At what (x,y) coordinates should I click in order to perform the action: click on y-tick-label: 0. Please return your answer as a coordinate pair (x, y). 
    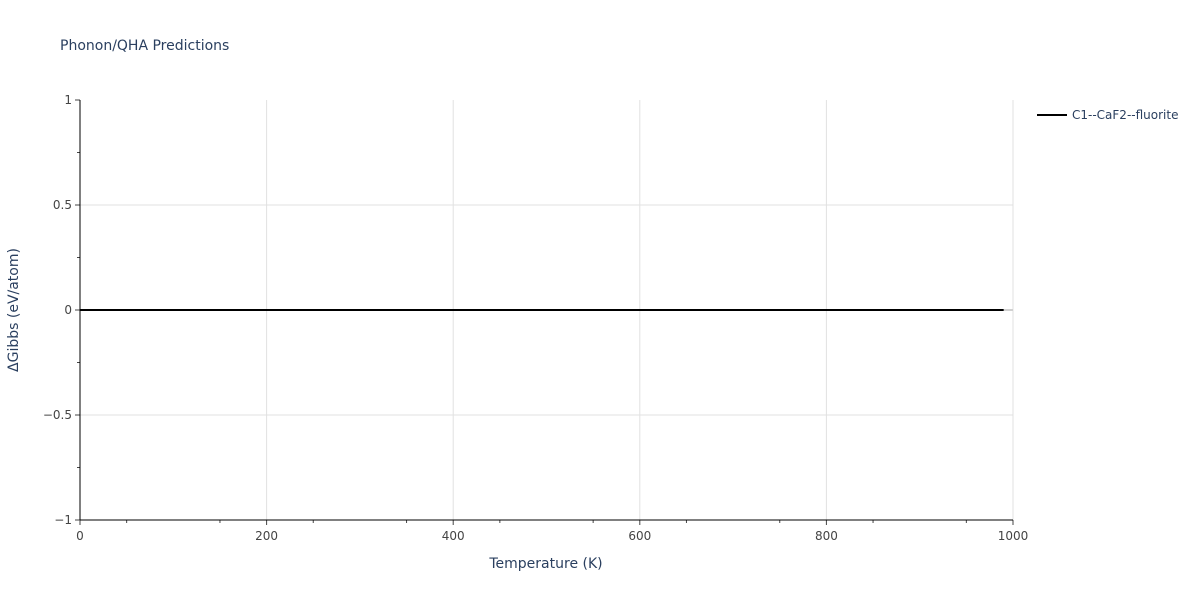
    Looking at the image, I should click on (68, 310).